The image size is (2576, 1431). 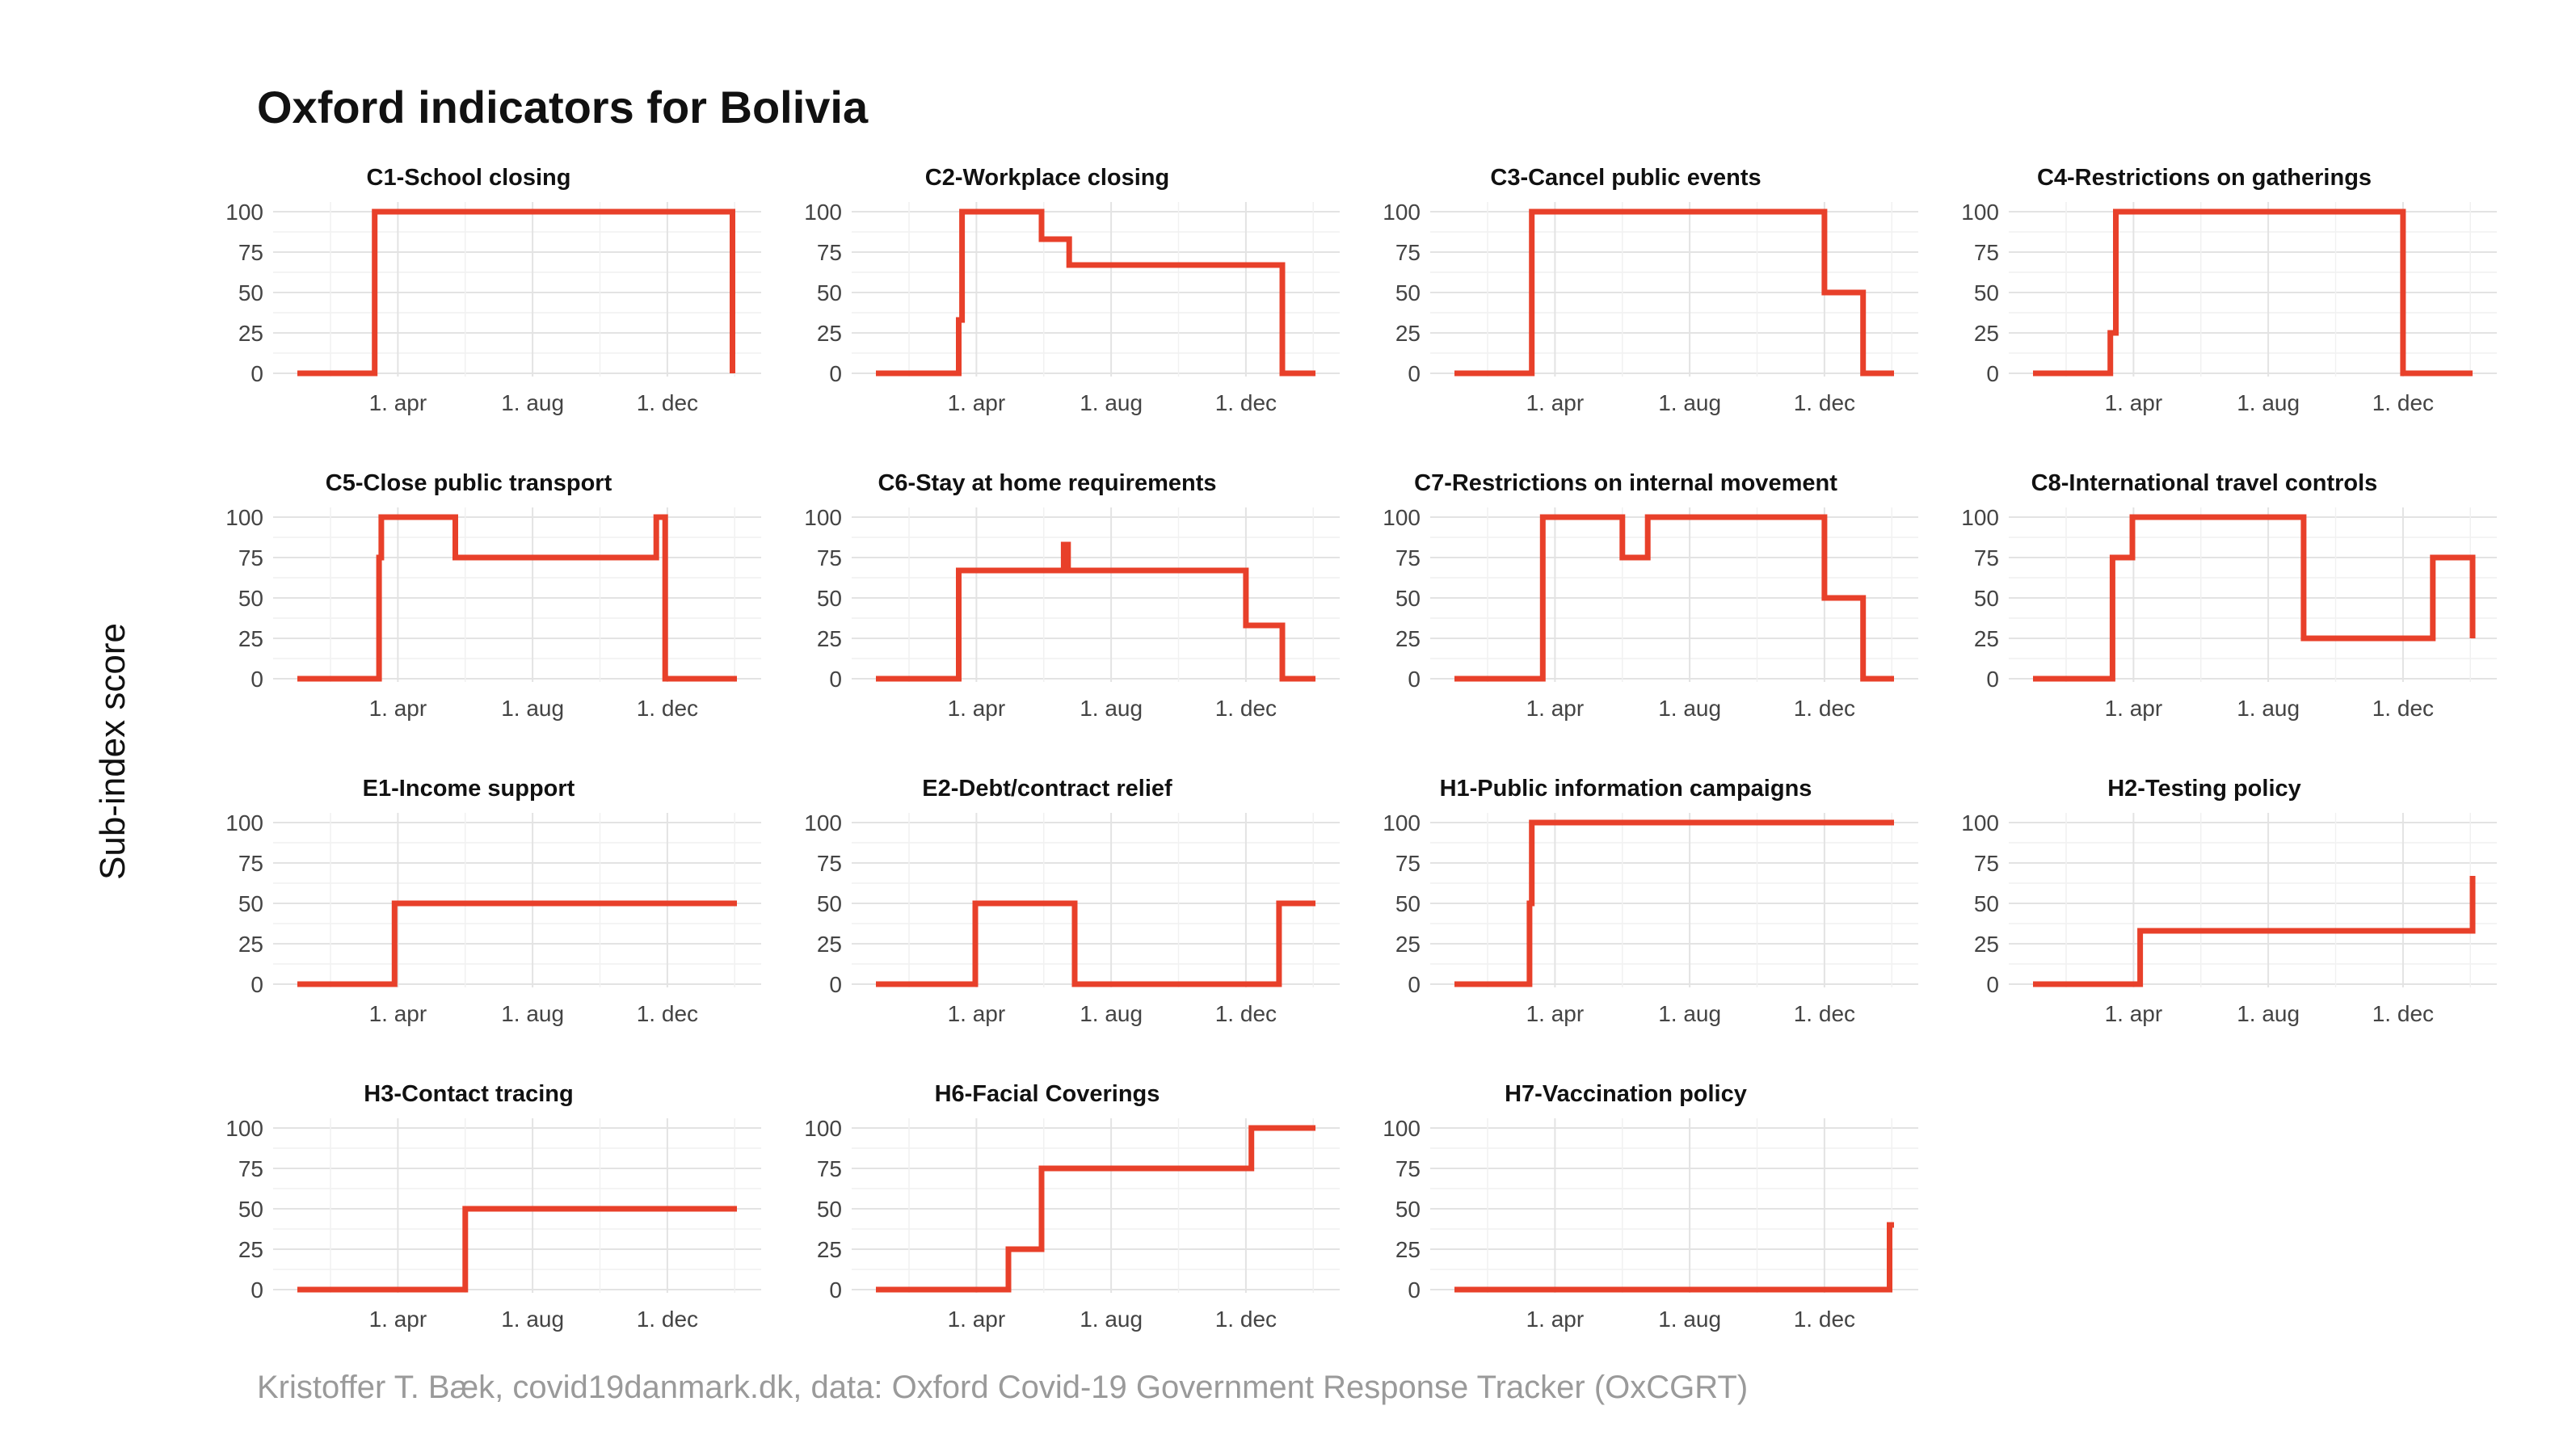 I want to click on chart-title: Oxford indicators for Bolivia, so click(x=563, y=107).